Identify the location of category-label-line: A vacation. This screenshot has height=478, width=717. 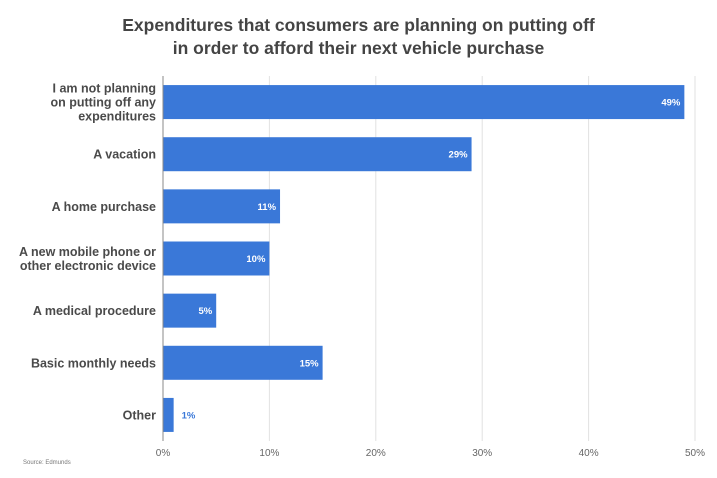
(124, 155).